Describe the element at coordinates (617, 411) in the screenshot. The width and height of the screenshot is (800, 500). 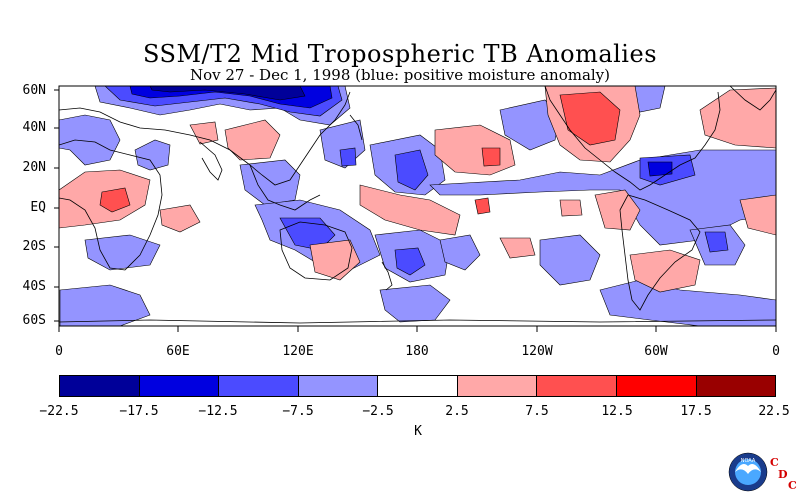
I see `colorbar-tick: 12.5` at that location.